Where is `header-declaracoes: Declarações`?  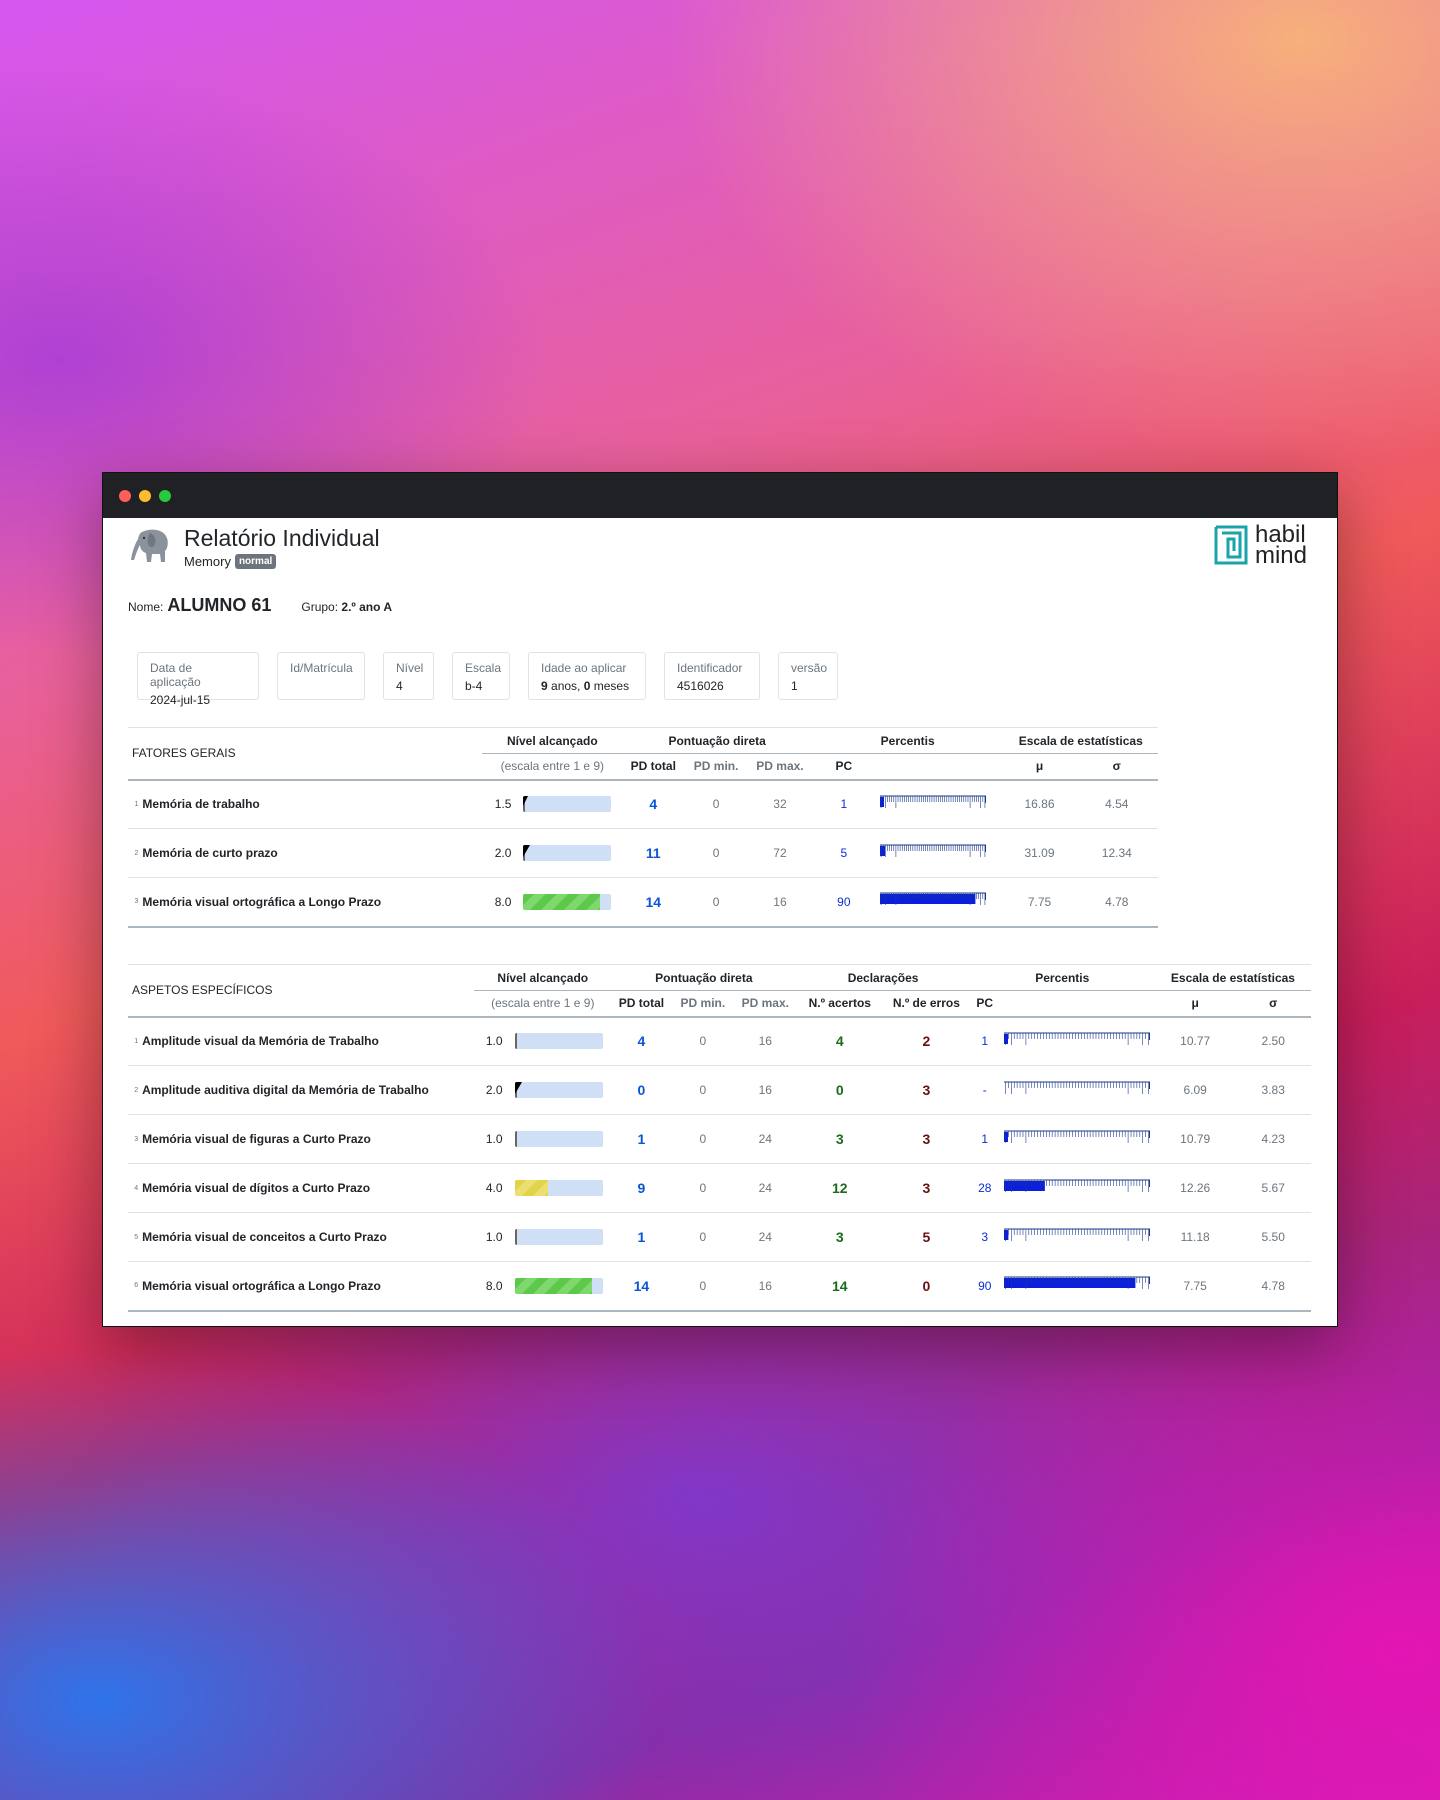
header-declaracoes: Declarações is located at coordinates (883, 977).